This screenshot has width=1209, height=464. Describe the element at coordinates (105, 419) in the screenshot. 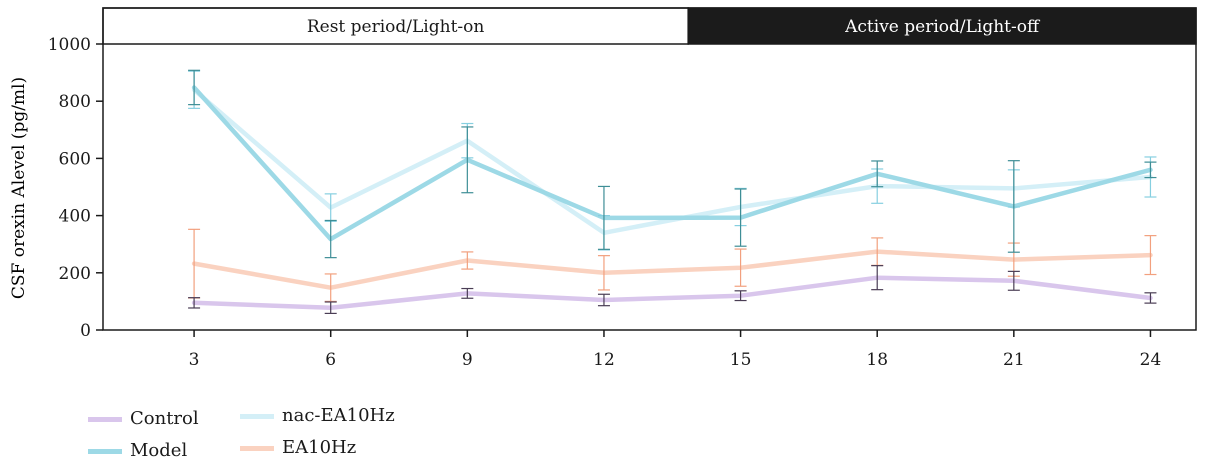

I see `legend-swatch-control` at that location.